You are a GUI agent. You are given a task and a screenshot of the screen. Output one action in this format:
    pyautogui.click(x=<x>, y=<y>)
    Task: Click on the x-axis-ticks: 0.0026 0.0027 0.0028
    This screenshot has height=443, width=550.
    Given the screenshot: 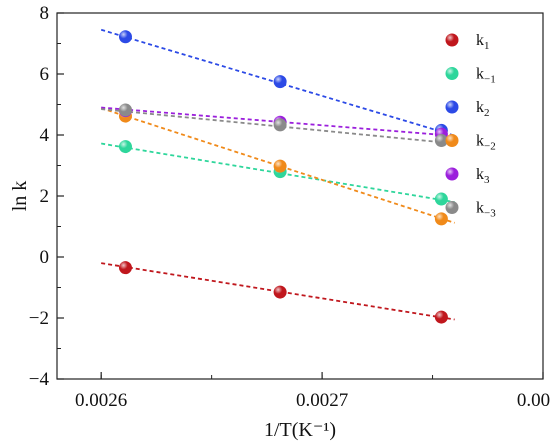 What is the action you would take?
    pyautogui.click(x=312, y=391)
    